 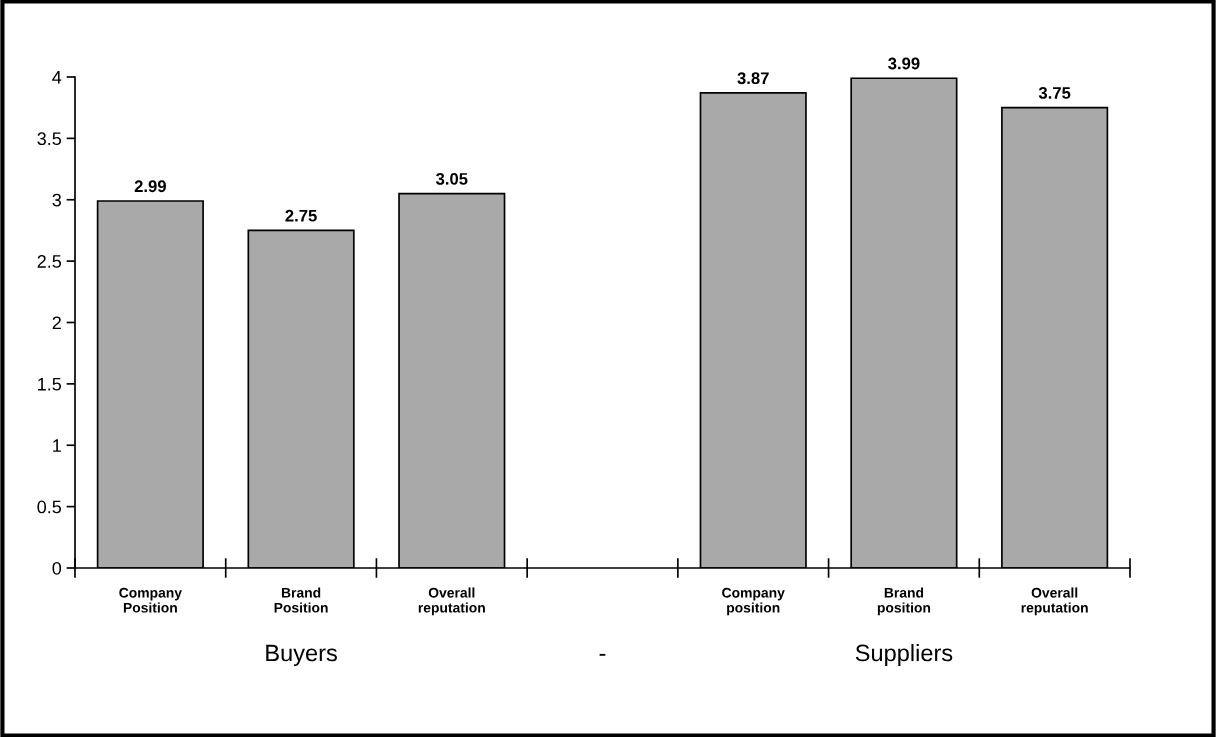 What do you see at coordinates (57, 445) in the screenshot?
I see `y-tick-label: 1` at bounding box center [57, 445].